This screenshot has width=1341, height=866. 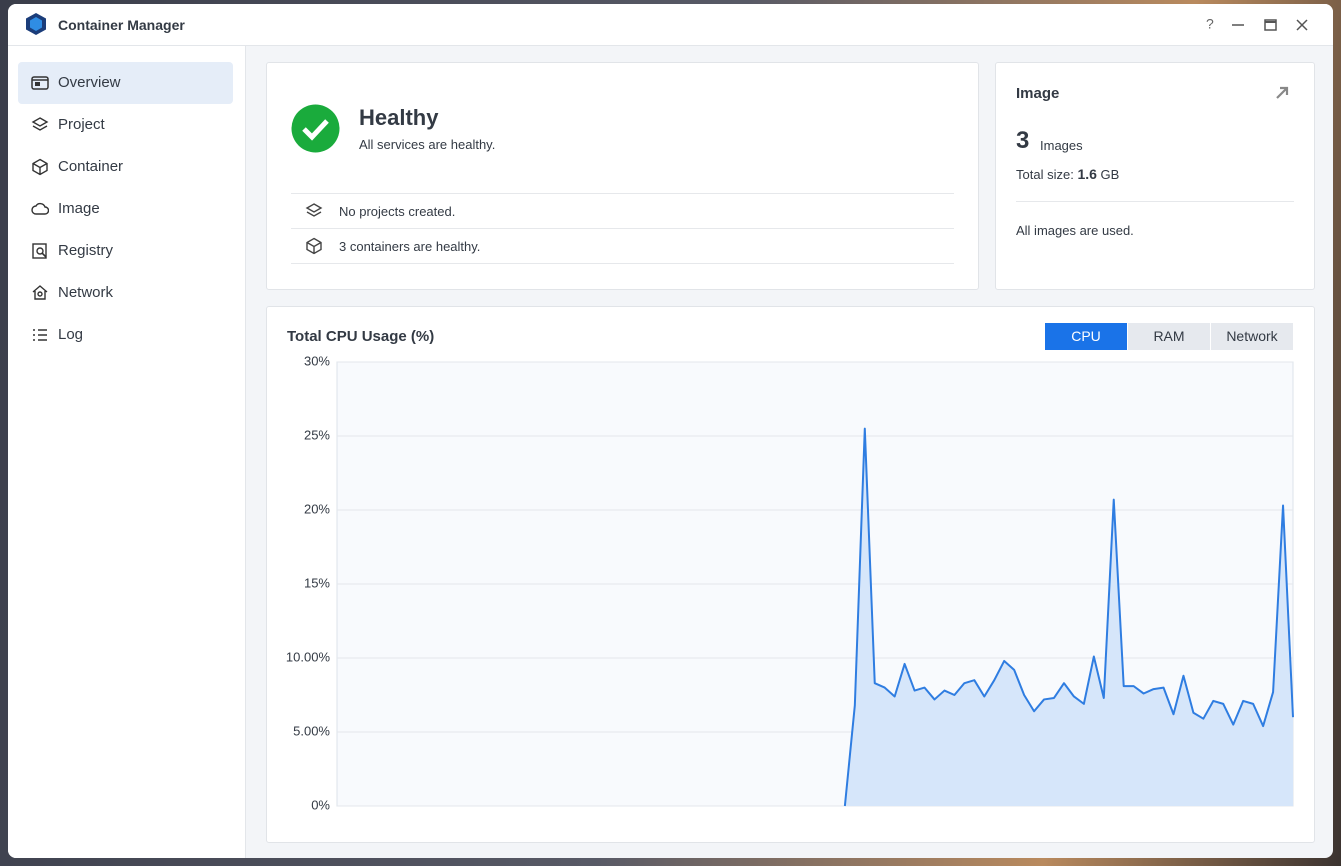 What do you see at coordinates (314, 246) in the screenshot?
I see `container-icon` at bounding box center [314, 246].